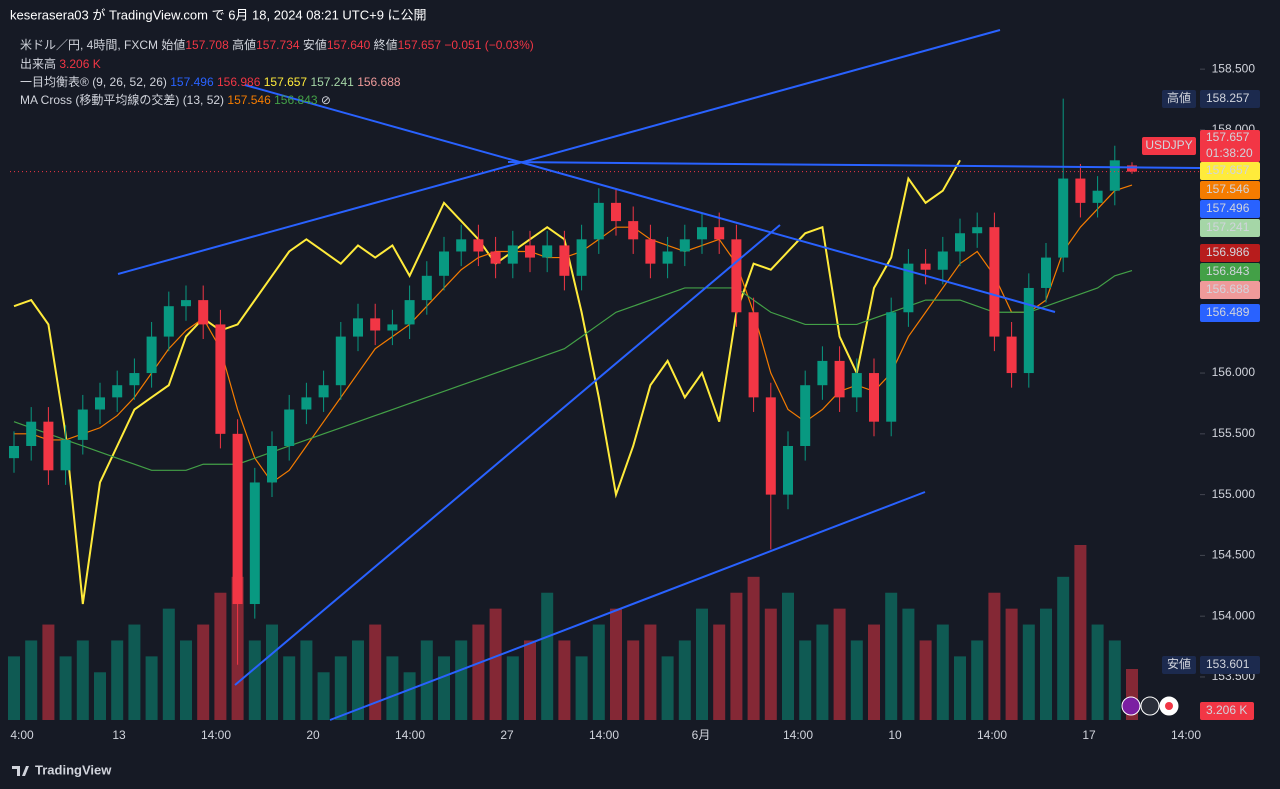 This screenshot has width=1280, height=789. Describe the element at coordinates (1228, 289) in the screenshot. I see `price-label: 156.688` at that location.